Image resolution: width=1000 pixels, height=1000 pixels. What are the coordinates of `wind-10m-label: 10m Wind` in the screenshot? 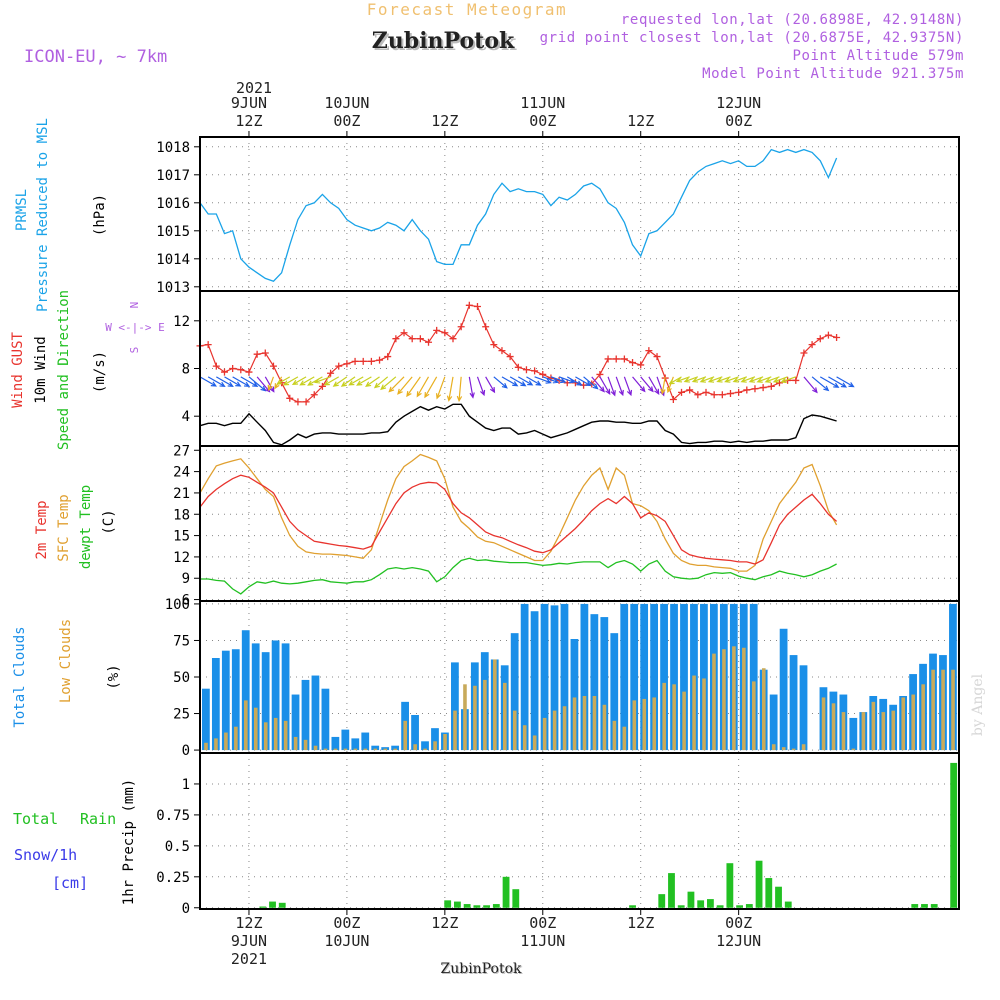 It's located at (41, 369).